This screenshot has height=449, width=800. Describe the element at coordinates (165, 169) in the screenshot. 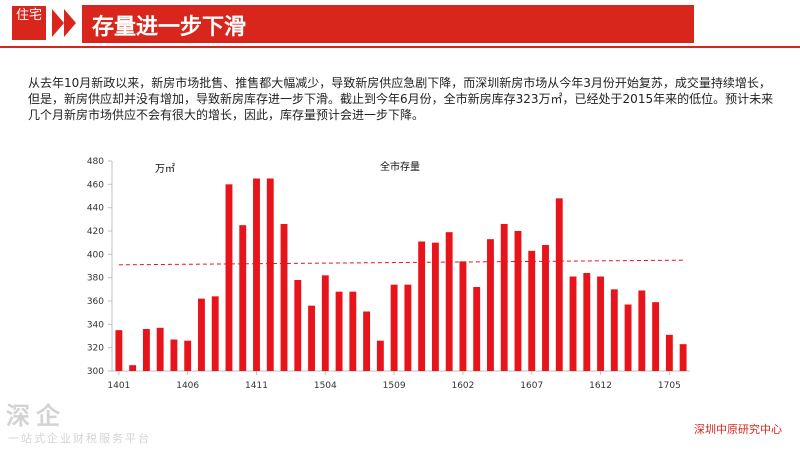

I see `y-unit-label: 万㎡` at that location.